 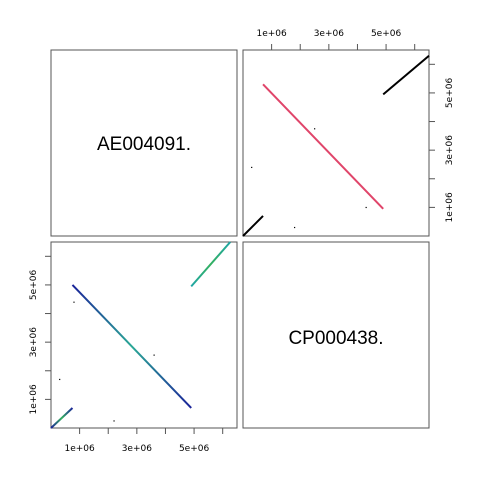 What do you see at coordinates (137, 449) in the screenshot?
I see `bottom-tick-label: 3e+06` at bounding box center [137, 449].